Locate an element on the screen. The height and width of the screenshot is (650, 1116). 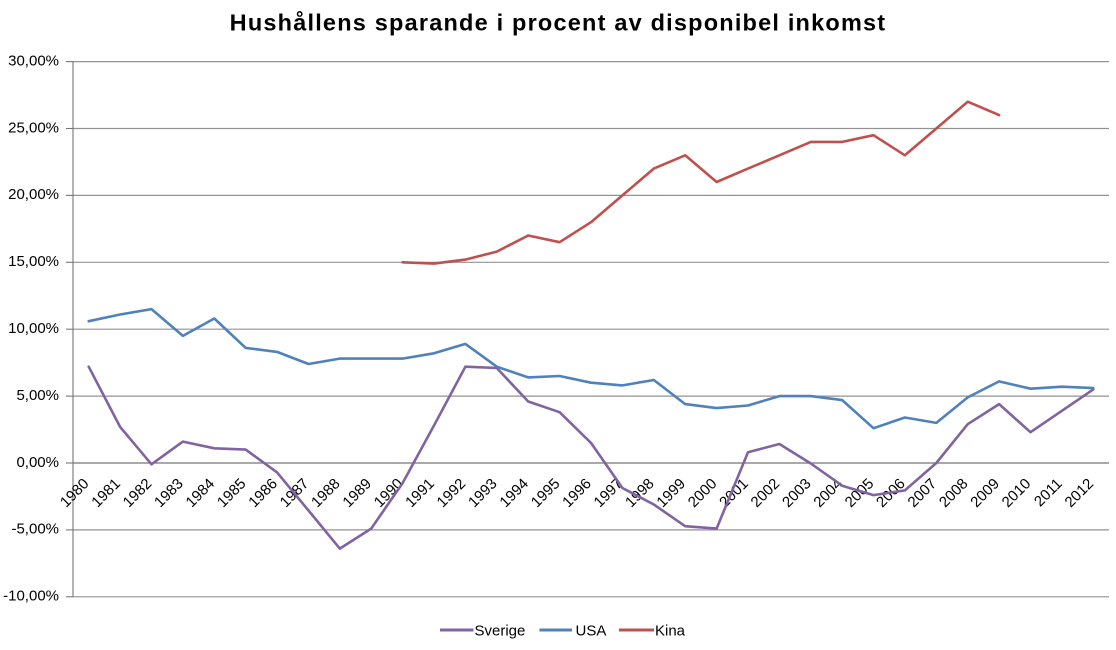
svg-text: 20,00% is located at coordinates (33, 194).